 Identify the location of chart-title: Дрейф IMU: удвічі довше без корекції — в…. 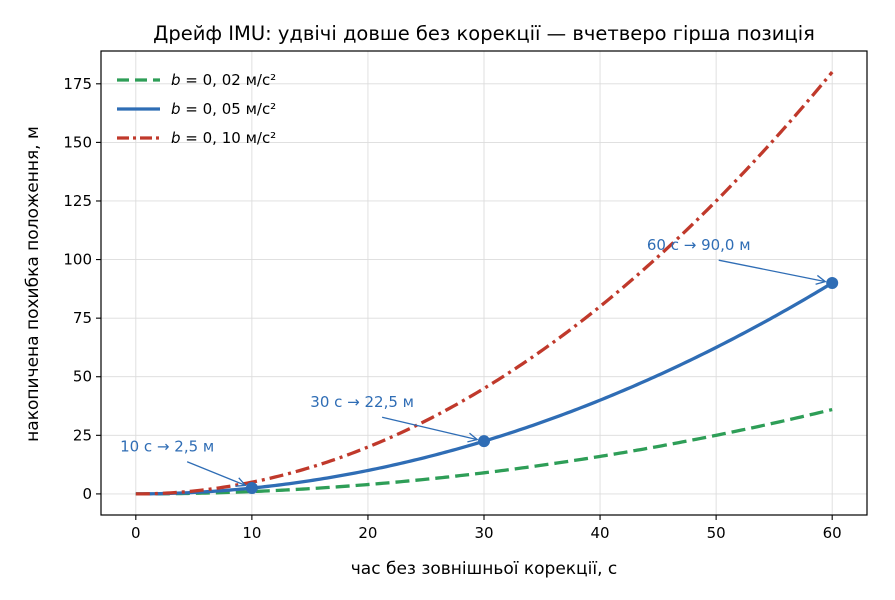
(484, 33).